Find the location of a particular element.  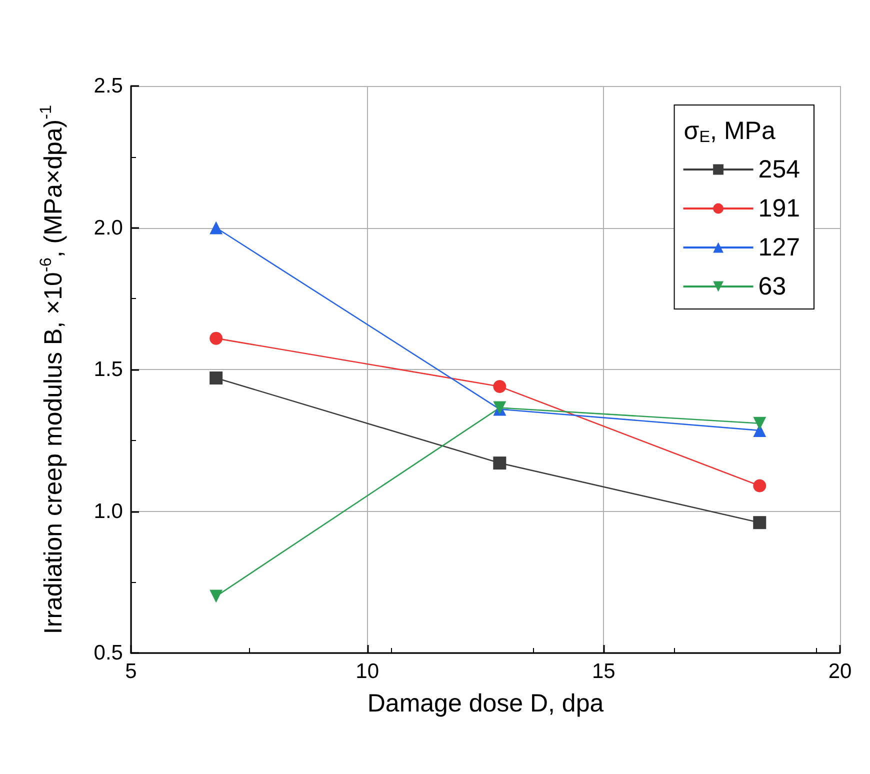

y-tick-label: 2.5 is located at coordinates (108, 86).